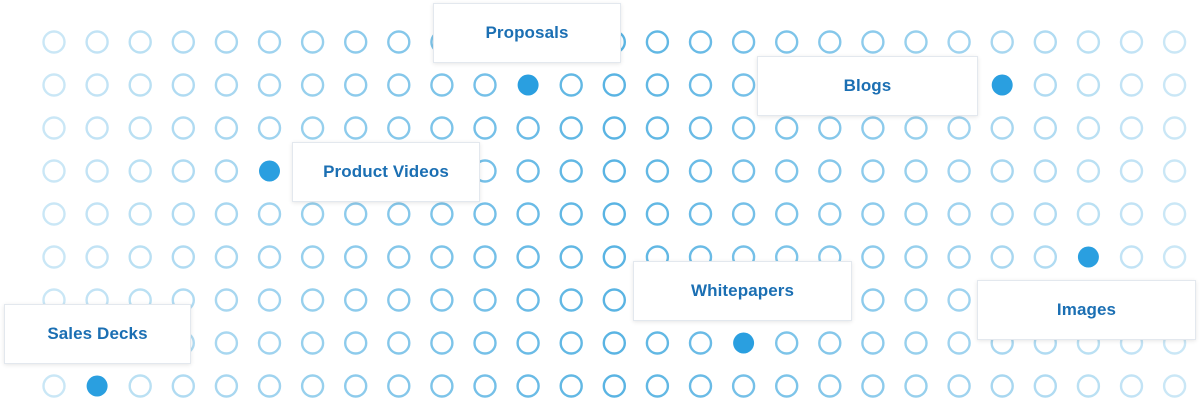 The image size is (1200, 414). I want to click on product-videos-card: Product Videos, so click(386, 172).